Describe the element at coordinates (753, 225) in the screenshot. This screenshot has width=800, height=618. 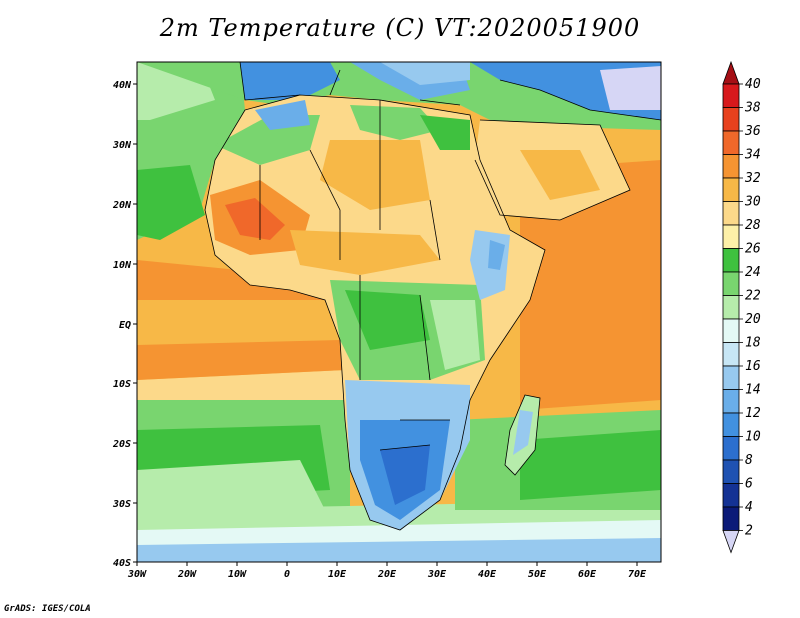
I see `colorbar-label: 28` at that location.